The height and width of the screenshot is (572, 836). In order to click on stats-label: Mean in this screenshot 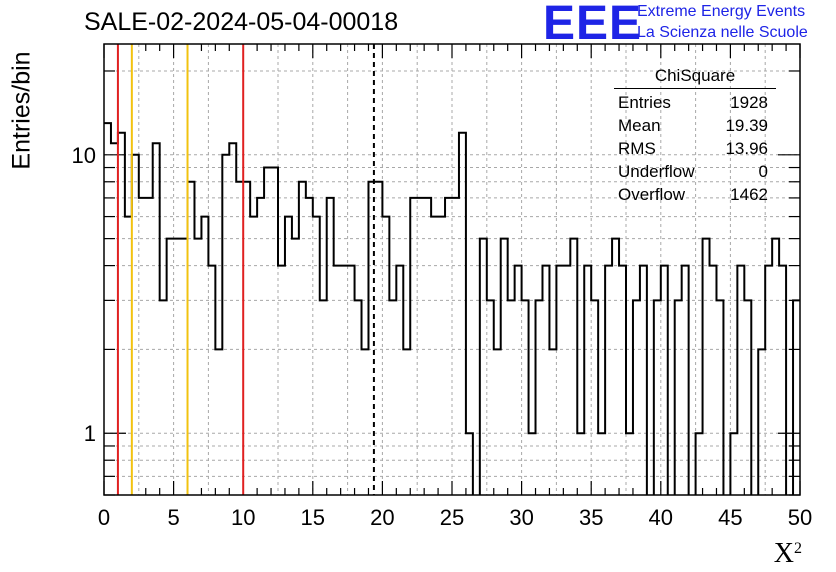, I will do `click(639, 125)`.